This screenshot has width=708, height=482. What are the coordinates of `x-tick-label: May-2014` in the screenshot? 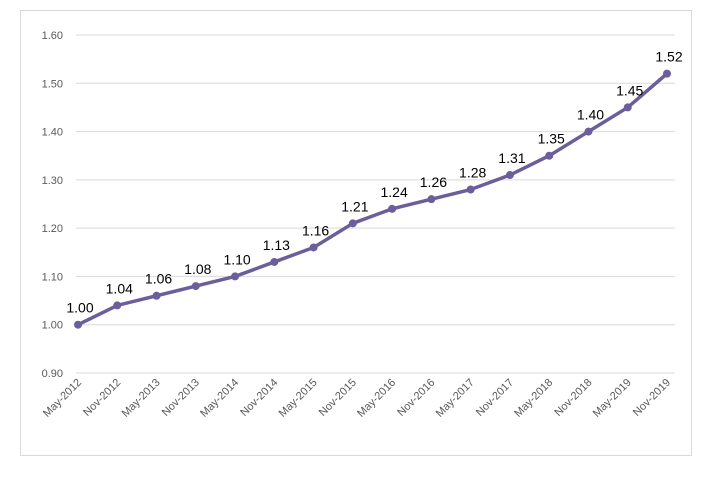 It's located at (219, 398).